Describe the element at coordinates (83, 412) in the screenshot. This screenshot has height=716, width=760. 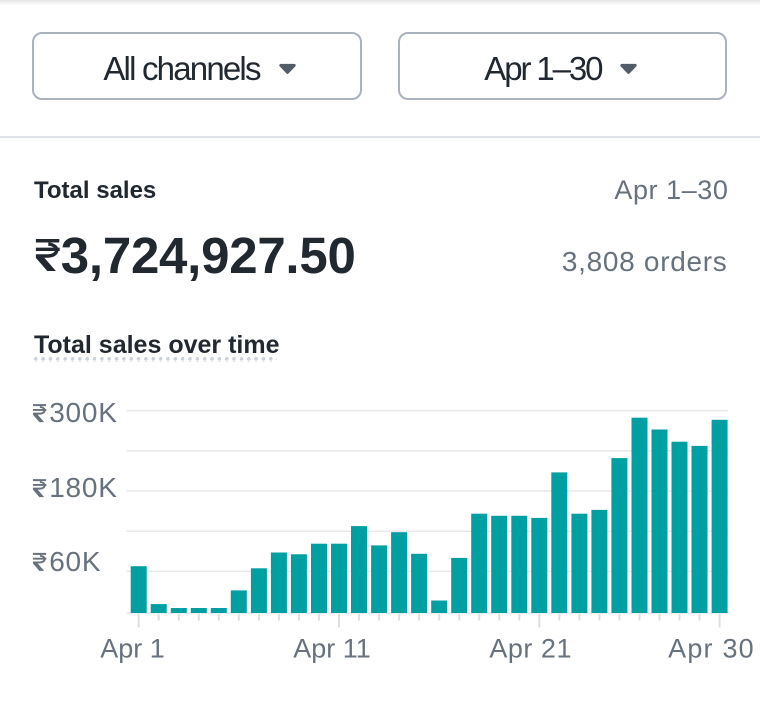
I see `svg-text: 300K` at that location.